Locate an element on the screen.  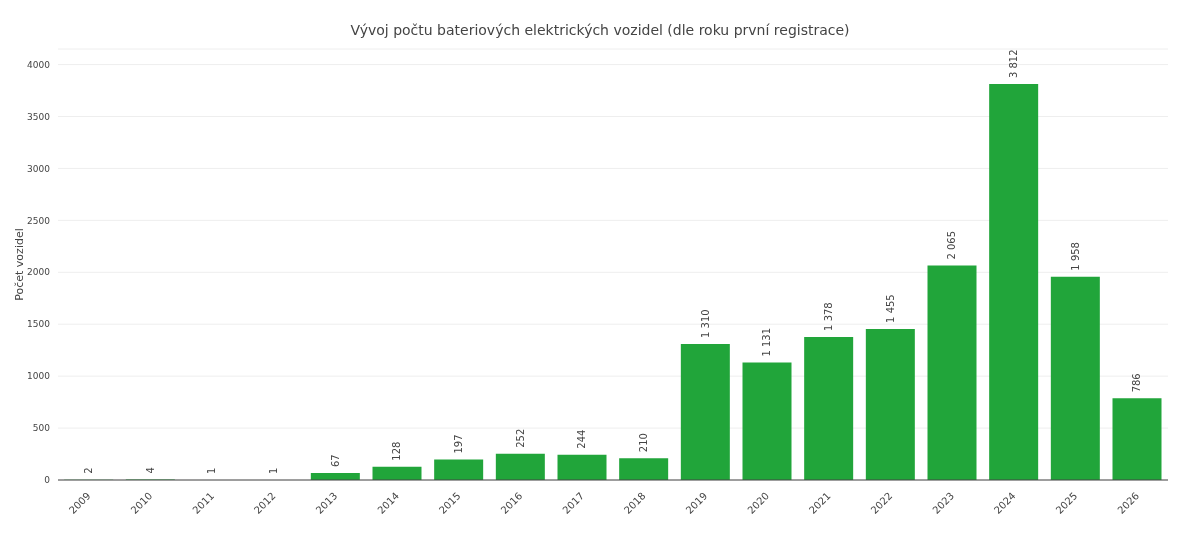
data-label: 4 is located at coordinates (150, 470).